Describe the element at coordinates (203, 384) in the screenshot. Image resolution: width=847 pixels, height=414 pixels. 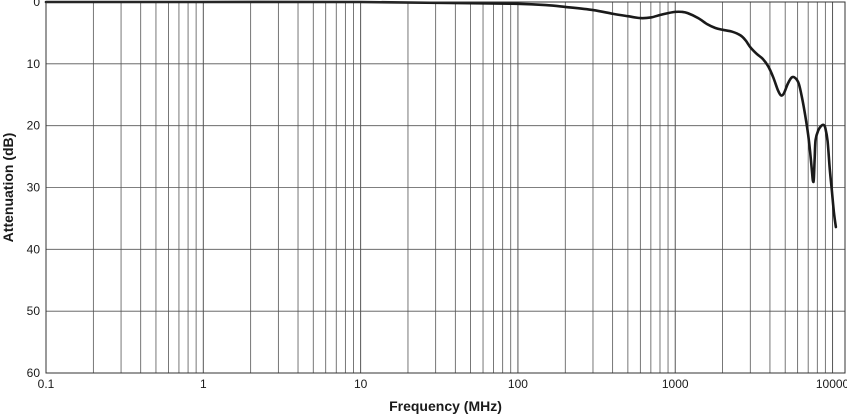
I see `x-tick-label: 1` at that location.